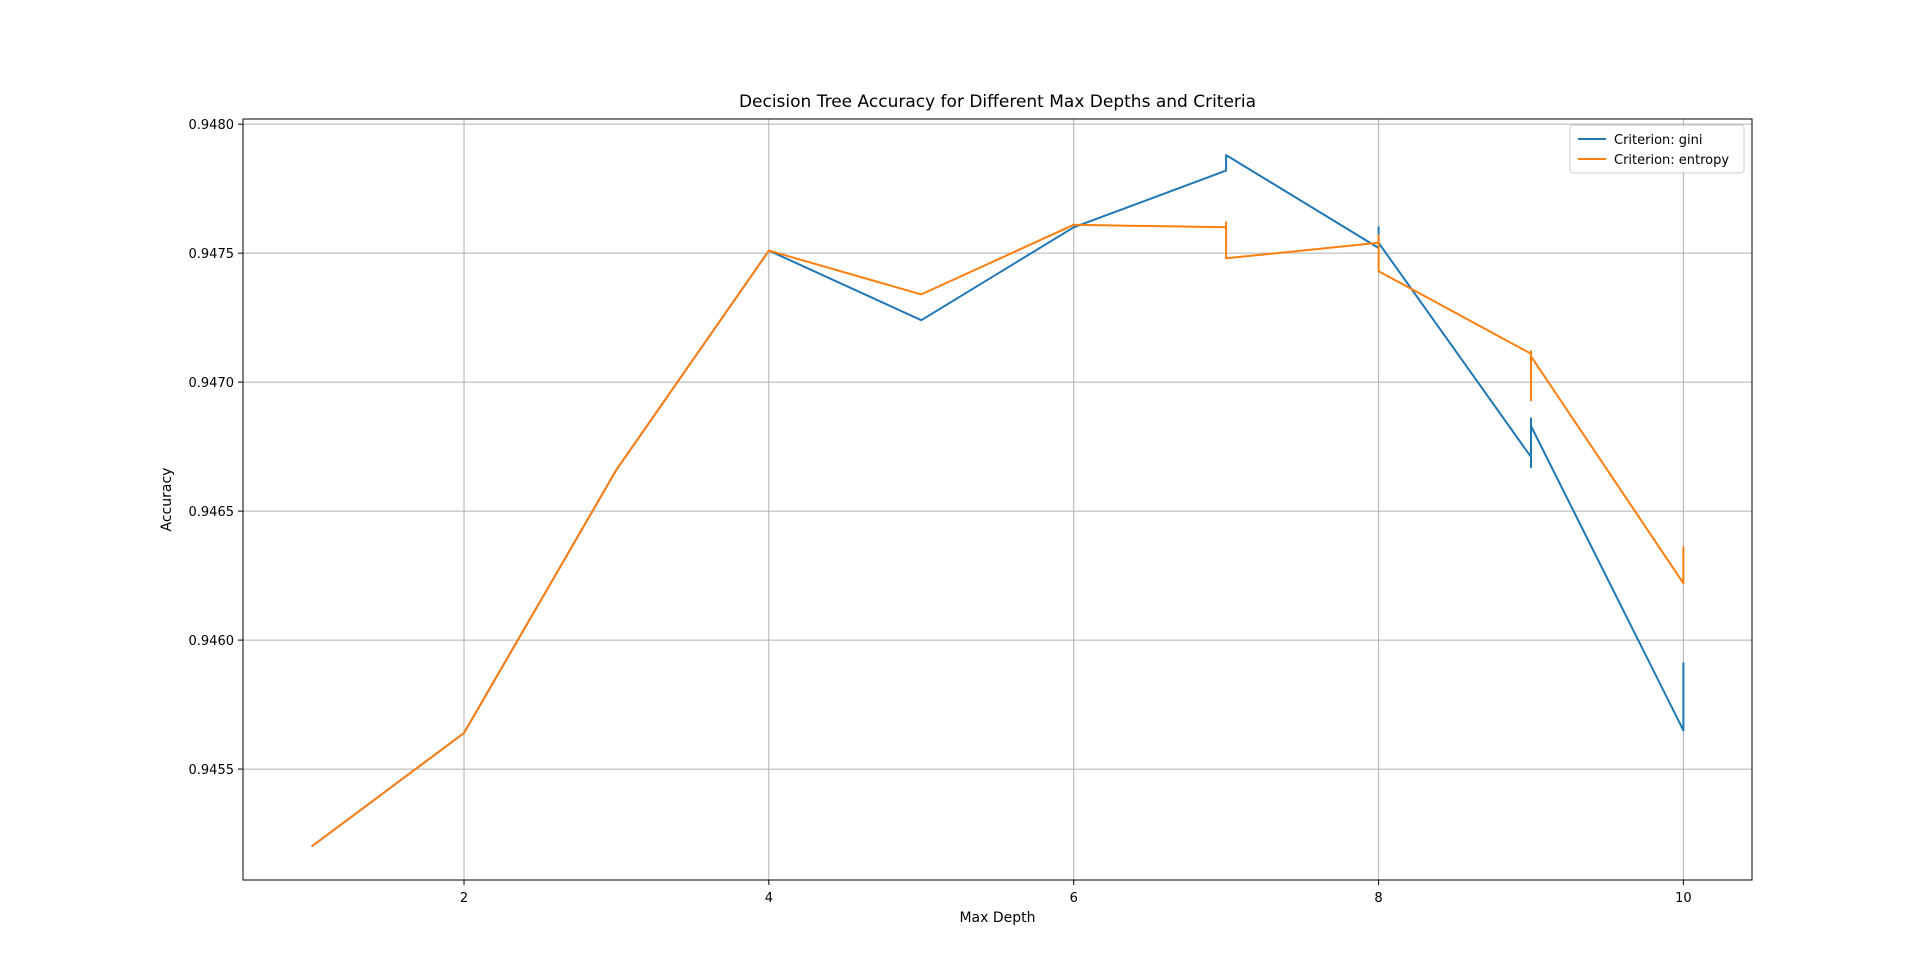 The image size is (1920, 975). Describe the element at coordinates (1671, 160) in the screenshot. I see `legend-label-entropy: Criterion: entropy` at that location.